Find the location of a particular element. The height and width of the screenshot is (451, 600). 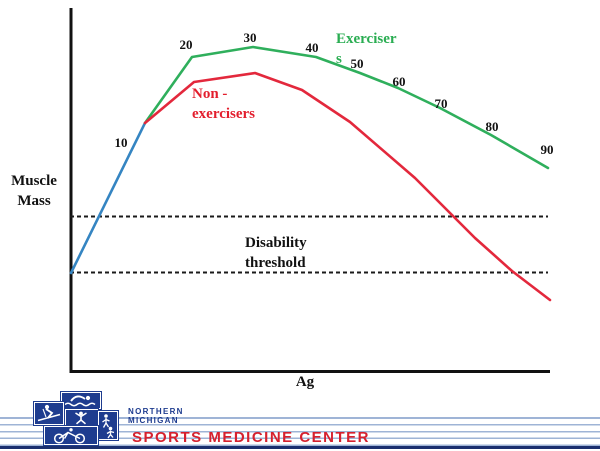

logo-tile-swimmer is located at coordinates (81, 400).